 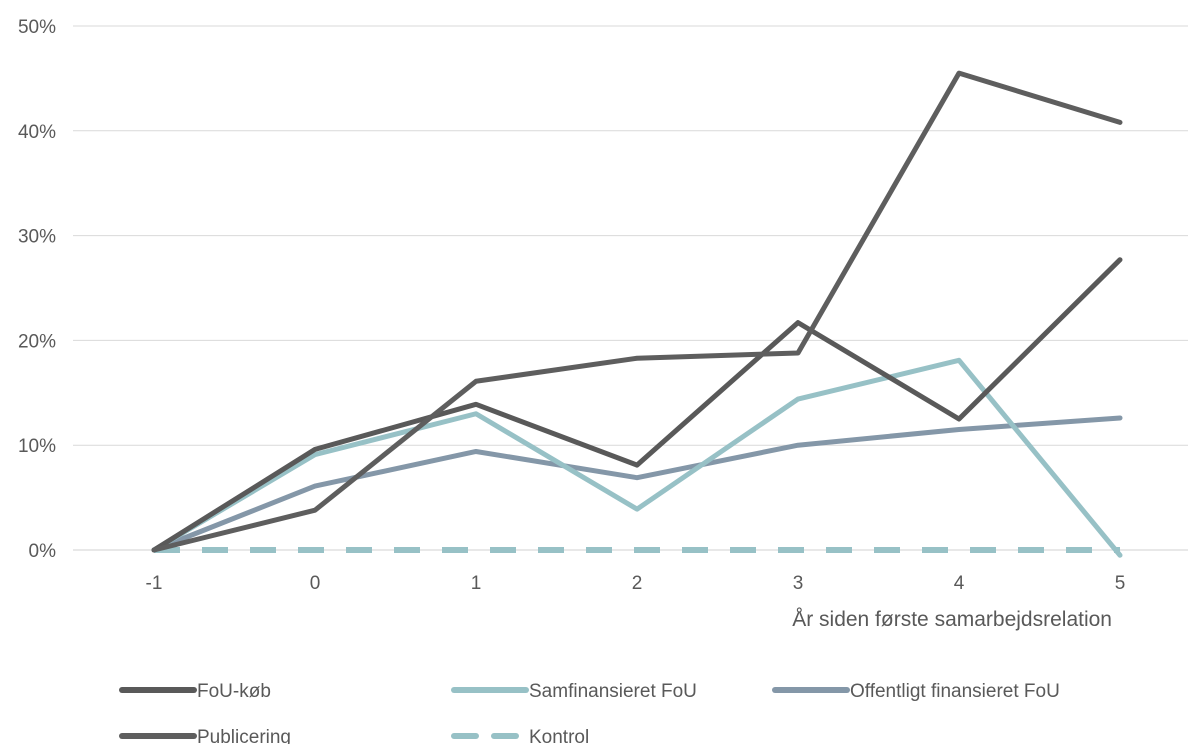 I want to click on y-tick-label: 20%, so click(x=37, y=341).